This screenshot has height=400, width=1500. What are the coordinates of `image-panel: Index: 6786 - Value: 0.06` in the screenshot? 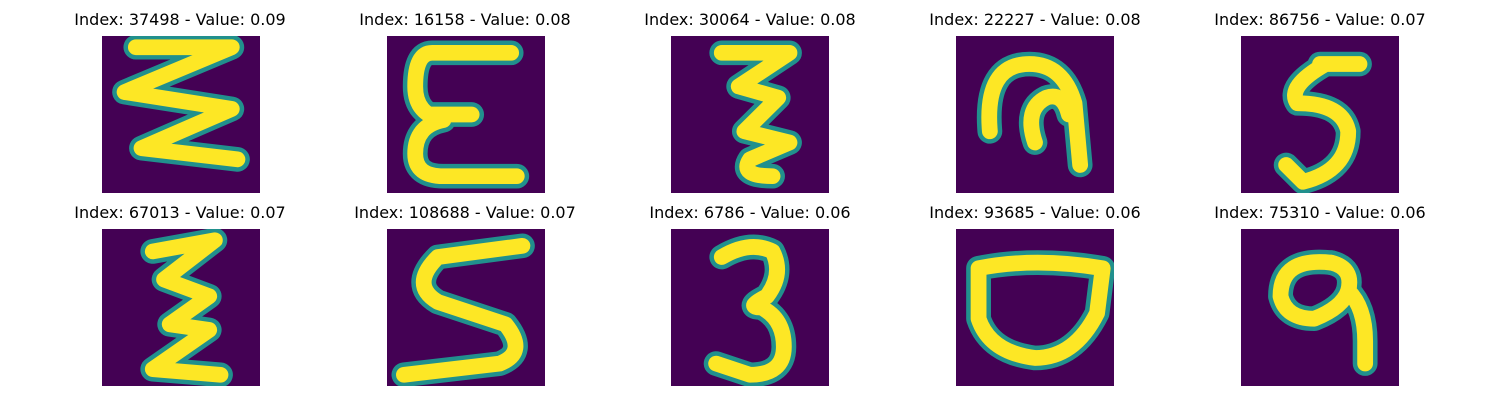 It's located at (750, 298).